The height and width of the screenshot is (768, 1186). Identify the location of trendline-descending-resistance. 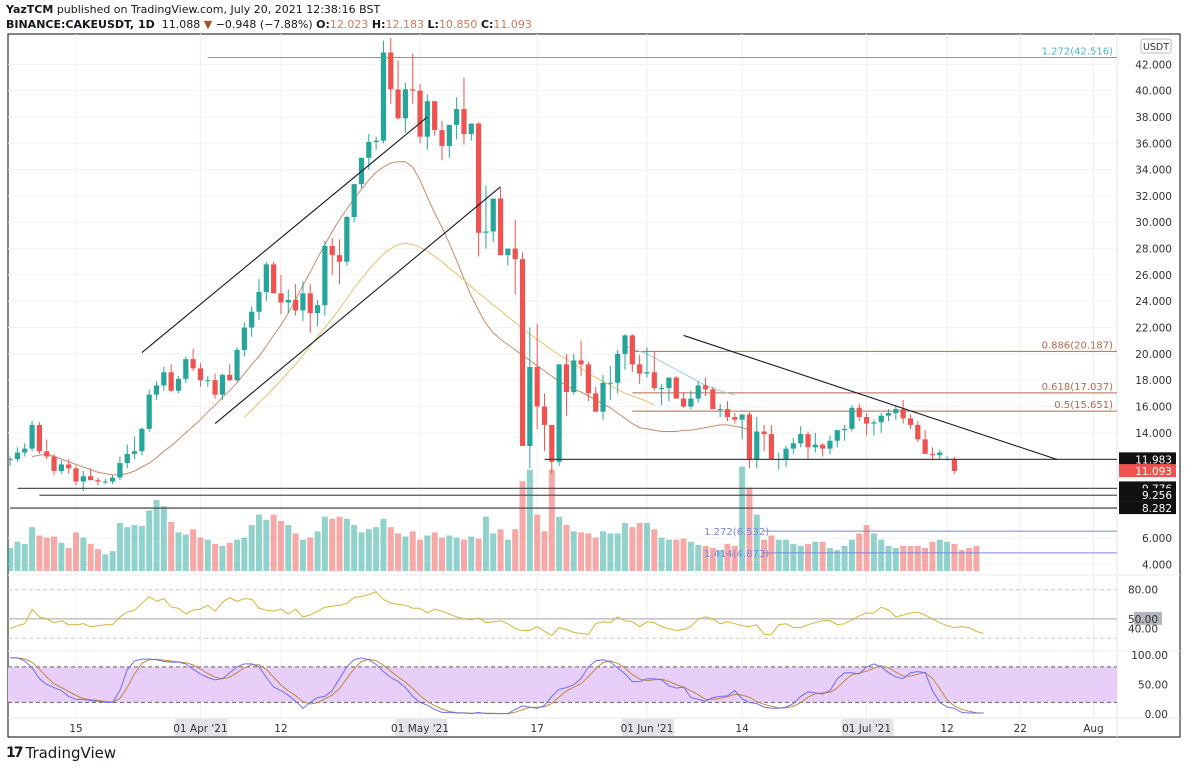
(870, 397).